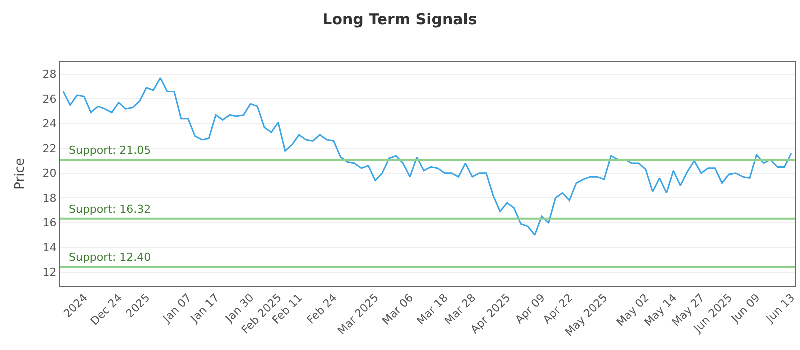  I want to click on x-tick-label: Mar 06, so click(398, 310).